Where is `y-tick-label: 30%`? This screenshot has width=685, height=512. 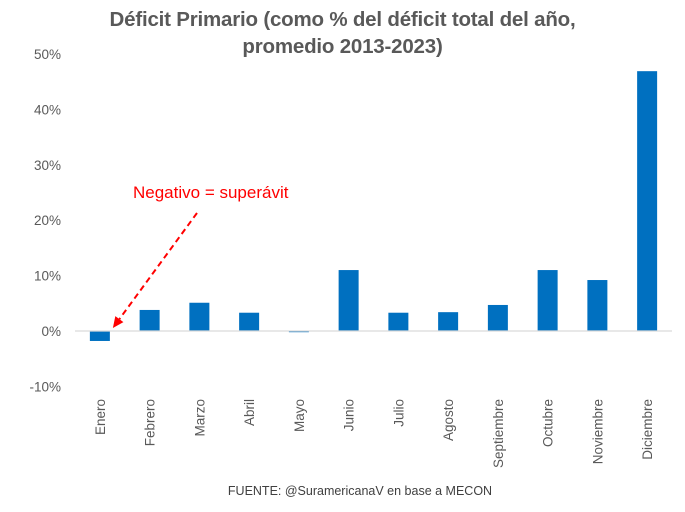 y-tick-label: 30% is located at coordinates (47, 165).